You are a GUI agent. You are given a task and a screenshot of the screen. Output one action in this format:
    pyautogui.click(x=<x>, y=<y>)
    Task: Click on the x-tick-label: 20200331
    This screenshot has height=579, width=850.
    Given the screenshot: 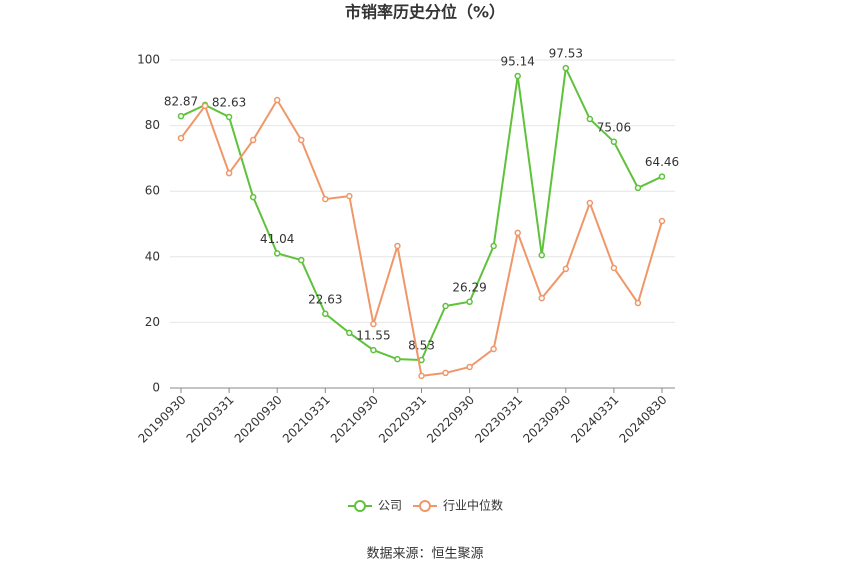 What is the action you would take?
    pyautogui.click(x=210, y=419)
    